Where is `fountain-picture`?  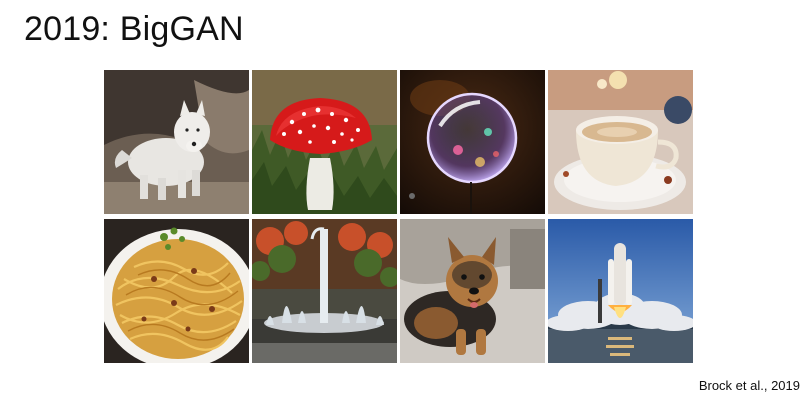 fountain-picture is located at coordinates (324, 291).